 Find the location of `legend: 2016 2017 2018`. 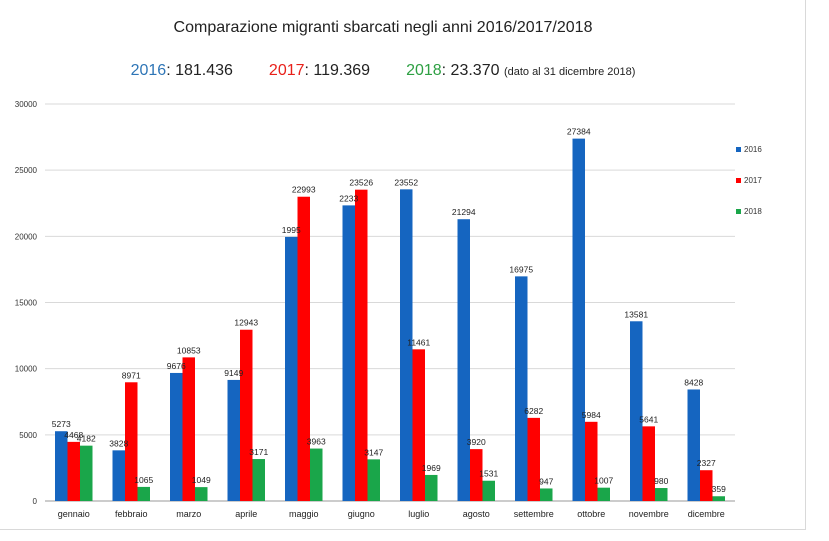

legend: 2016 2017 2018 is located at coordinates (749, 180).